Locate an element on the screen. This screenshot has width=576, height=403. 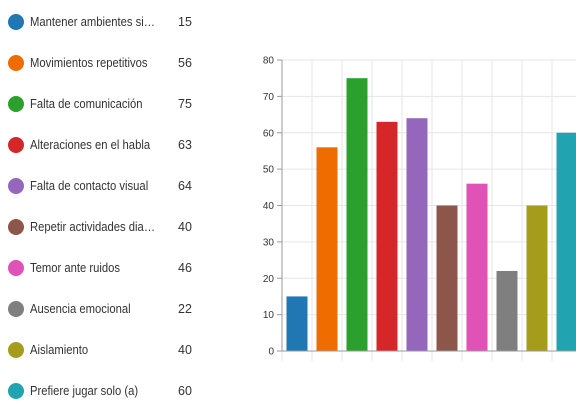
legend-label: Falta de contacto visual is located at coordinates (93, 186).